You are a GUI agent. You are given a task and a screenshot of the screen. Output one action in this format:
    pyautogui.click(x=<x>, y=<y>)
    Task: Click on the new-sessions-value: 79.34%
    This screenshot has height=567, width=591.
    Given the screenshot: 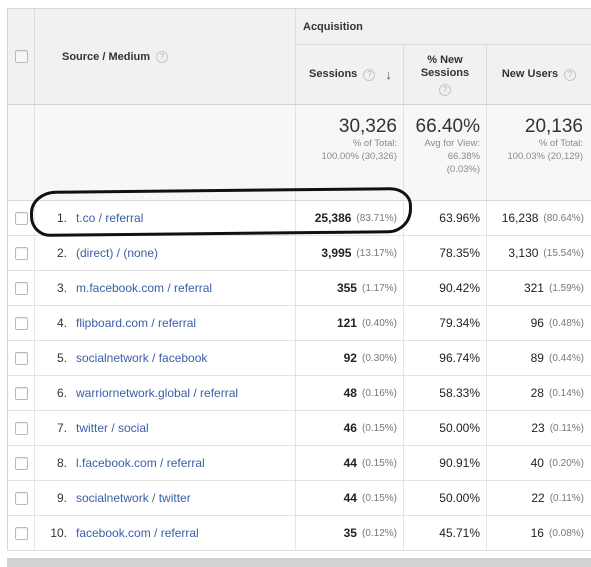 What is the action you would take?
    pyautogui.click(x=459, y=323)
    